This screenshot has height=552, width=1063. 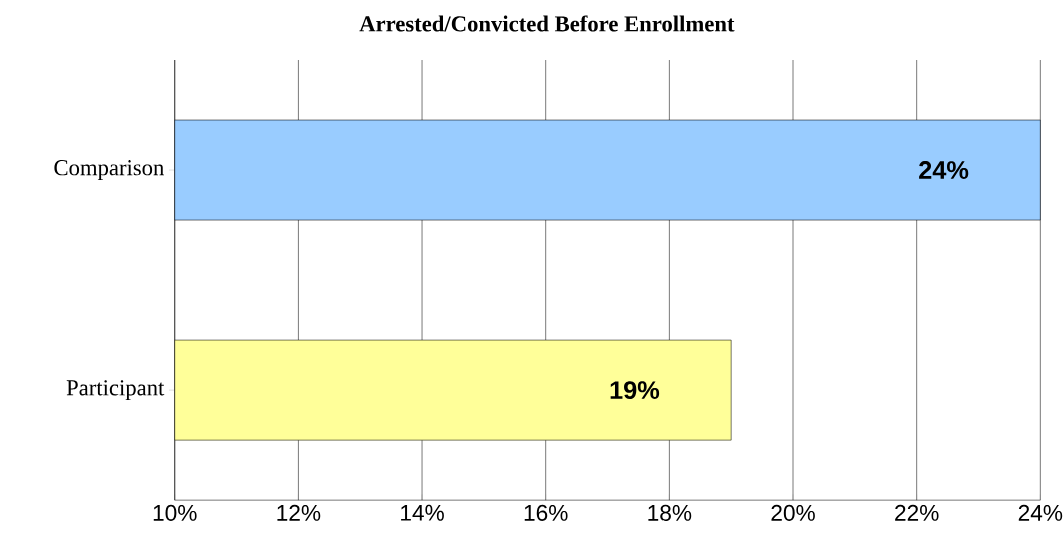 I want to click on x-tick-label: 14%, so click(x=422, y=512).